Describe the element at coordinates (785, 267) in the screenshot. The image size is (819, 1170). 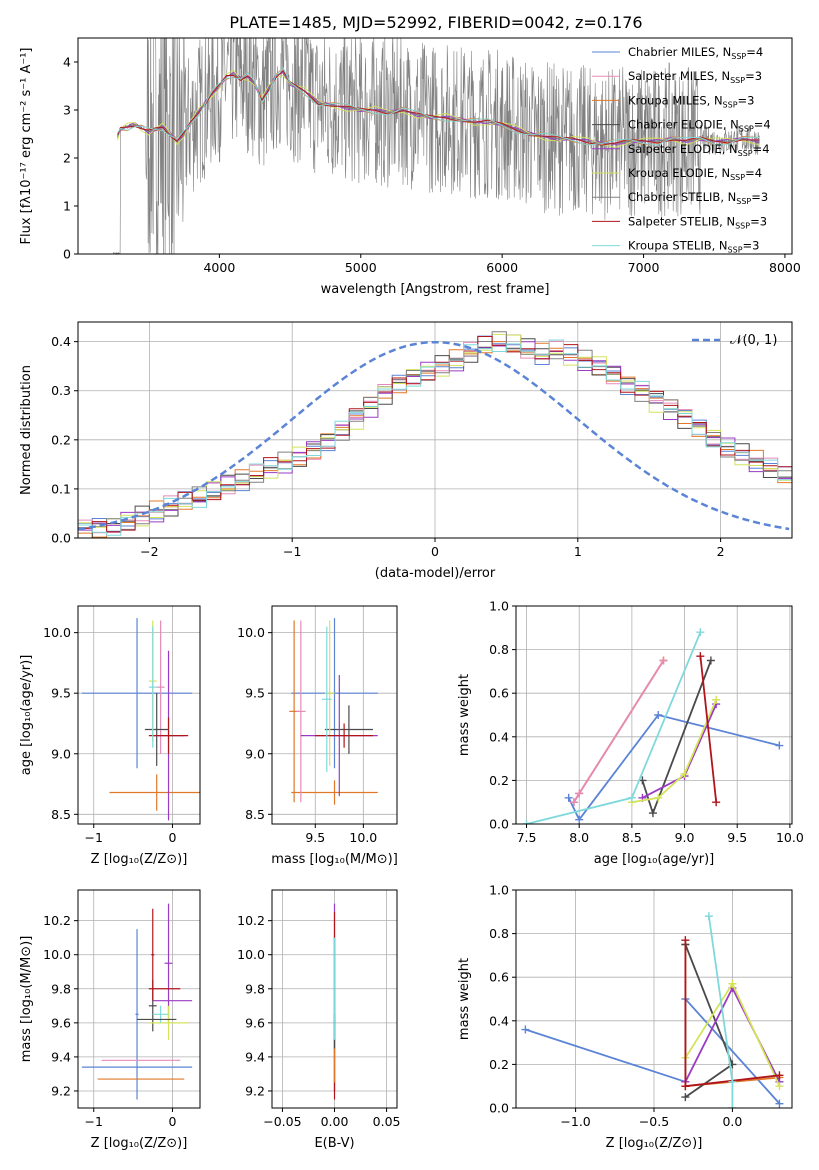
I see `tick-label-x: 8000` at that location.